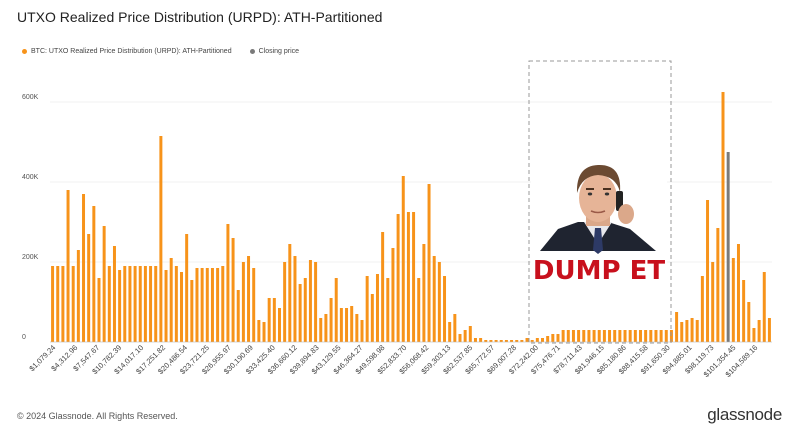  What do you see at coordinates (274, 51) in the screenshot?
I see `legend-item-closing-price: Closing price` at bounding box center [274, 51].